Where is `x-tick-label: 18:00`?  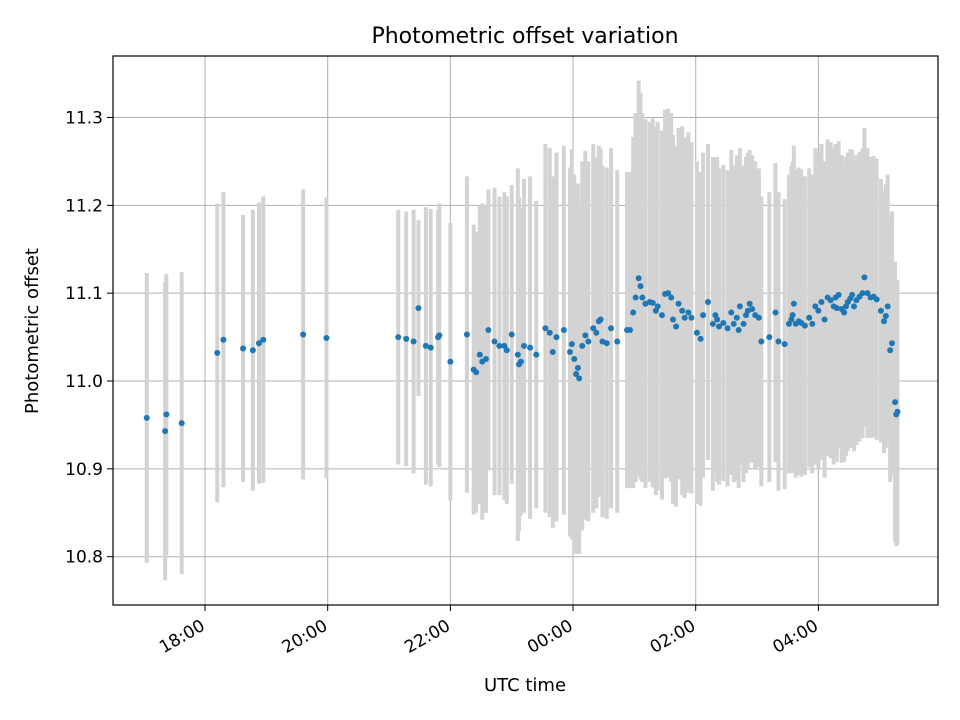
x-tick-label: 18:00 is located at coordinates (182, 637).